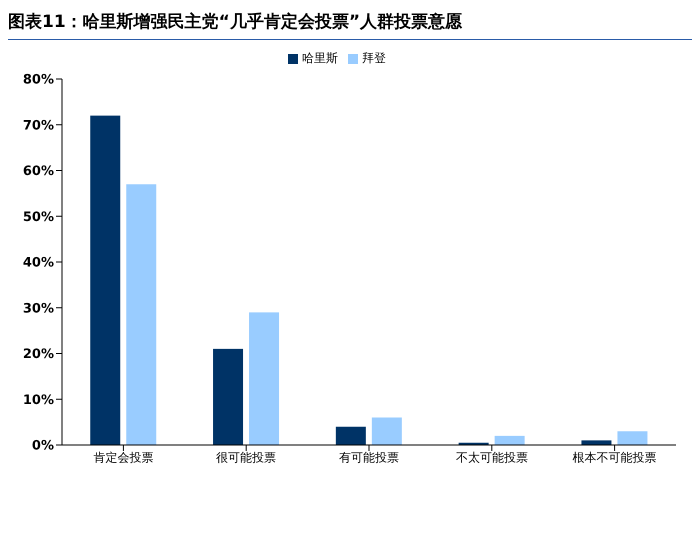 The width and height of the screenshot is (700, 535). Describe the element at coordinates (38, 354) in the screenshot. I see `y-tick-label: 20%` at that location.